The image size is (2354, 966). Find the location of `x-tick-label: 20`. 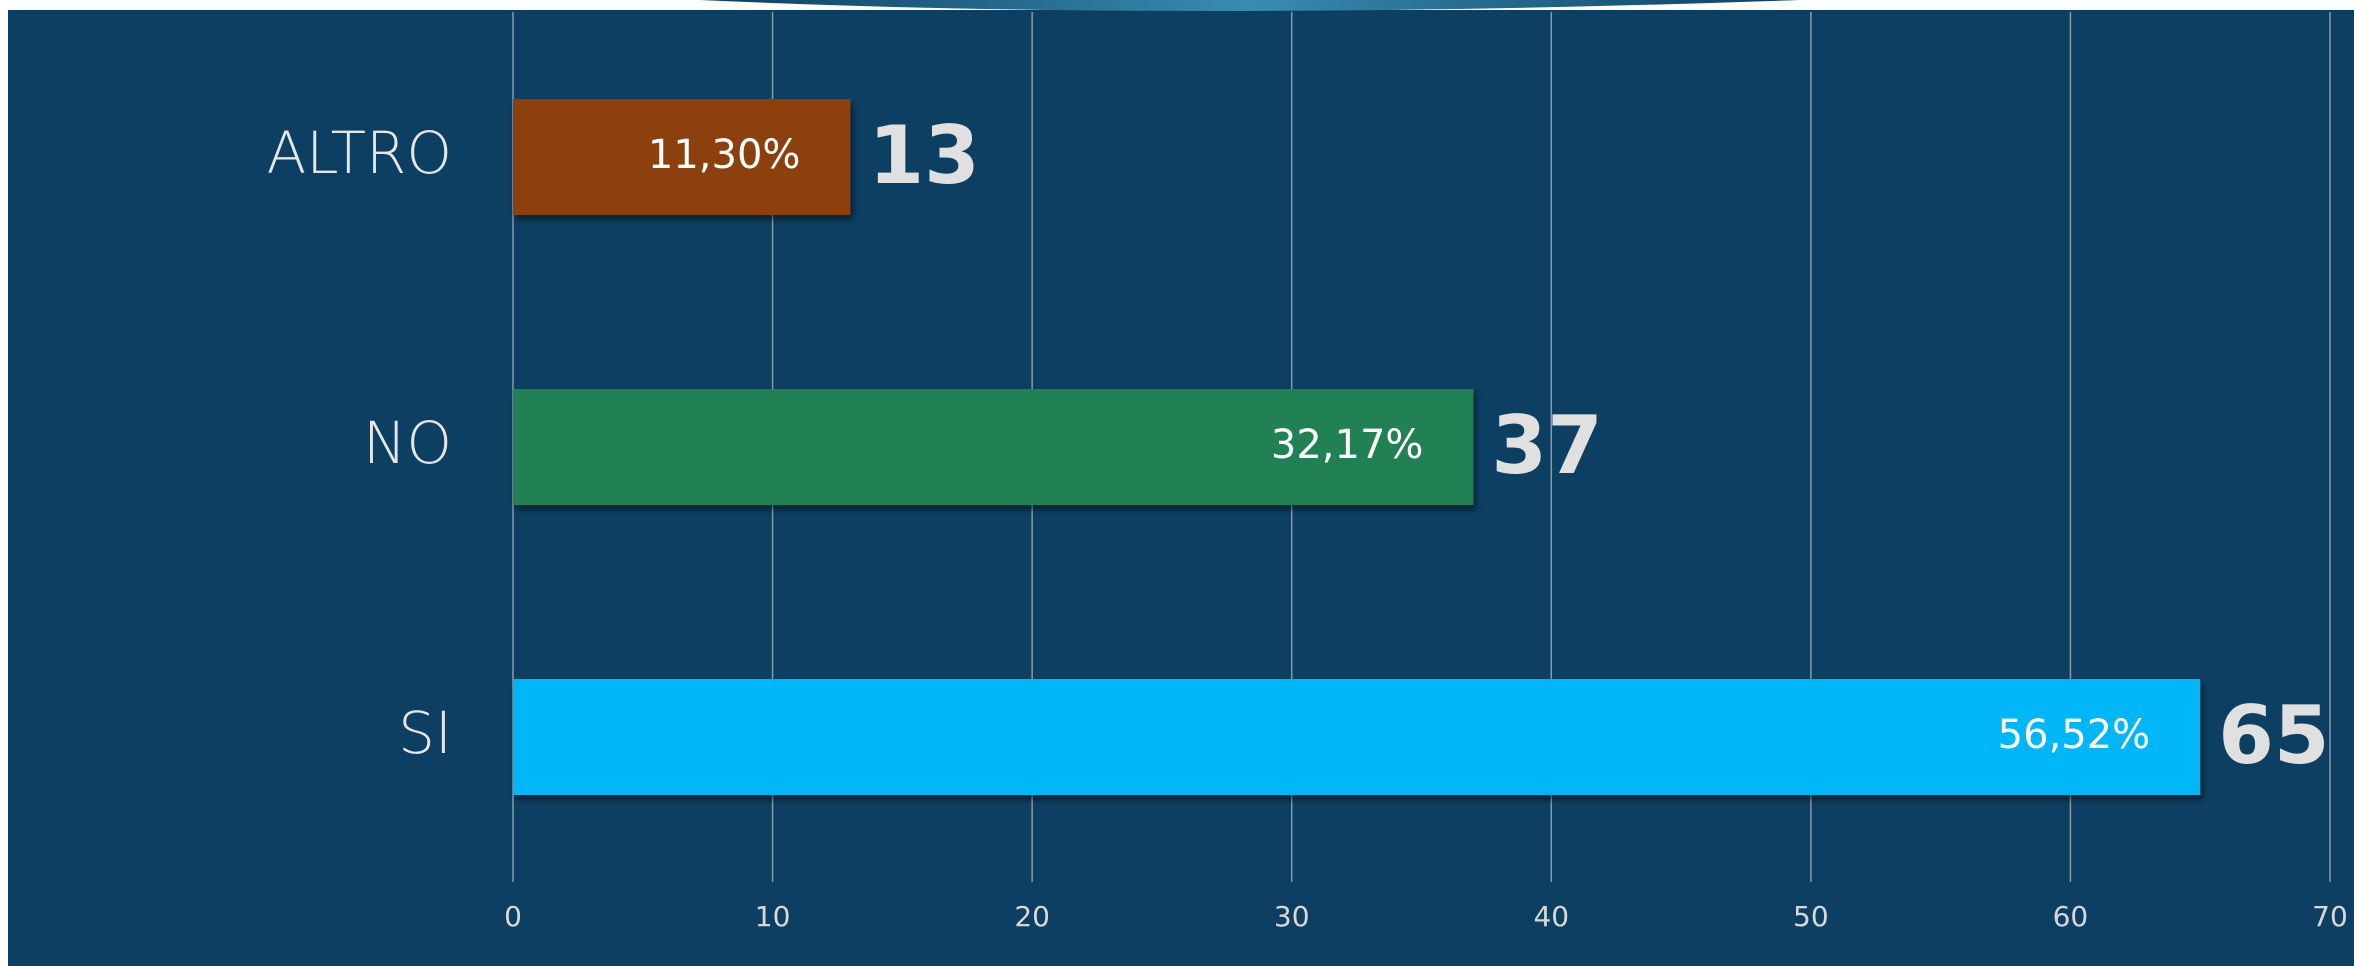

x-tick-label: 20 is located at coordinates (1032, 916).